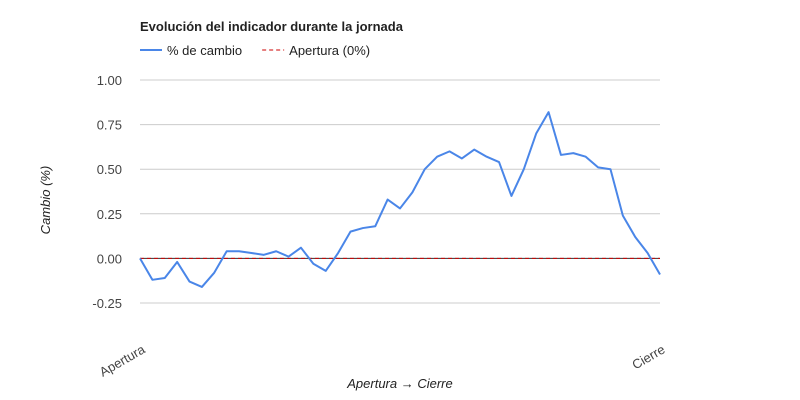  I want to click on y-tick-label: 1.00, so click(109, 80).